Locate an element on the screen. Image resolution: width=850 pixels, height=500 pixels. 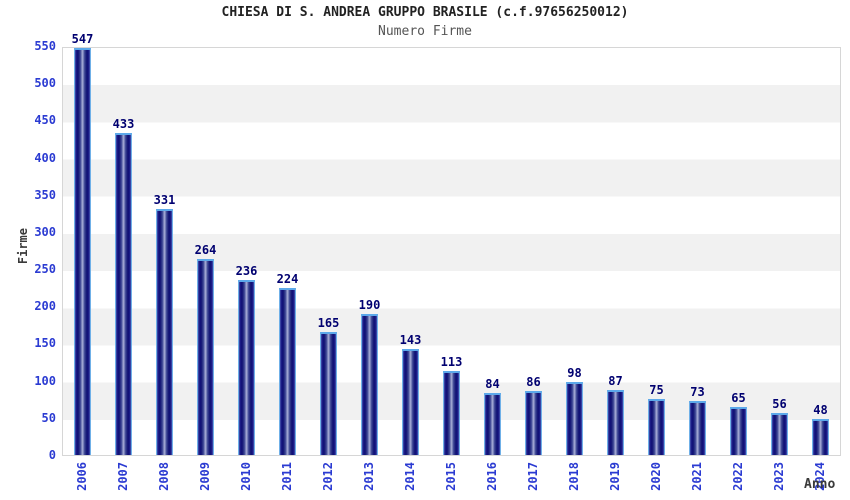
y-tick-label: 250 is located at coordinates (45, 269).